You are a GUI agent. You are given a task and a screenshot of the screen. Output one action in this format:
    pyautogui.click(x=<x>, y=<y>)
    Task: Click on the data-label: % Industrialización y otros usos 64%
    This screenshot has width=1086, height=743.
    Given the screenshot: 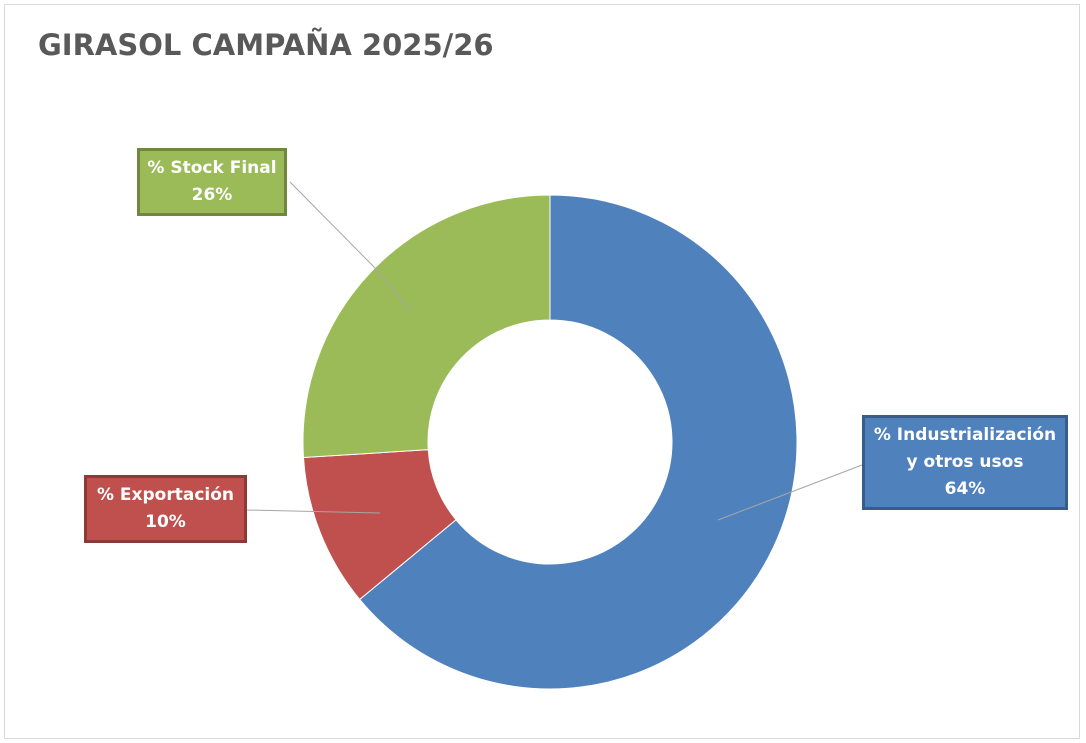 What is the action you would take?
    pyautogui.click(x=965, y=462)
    